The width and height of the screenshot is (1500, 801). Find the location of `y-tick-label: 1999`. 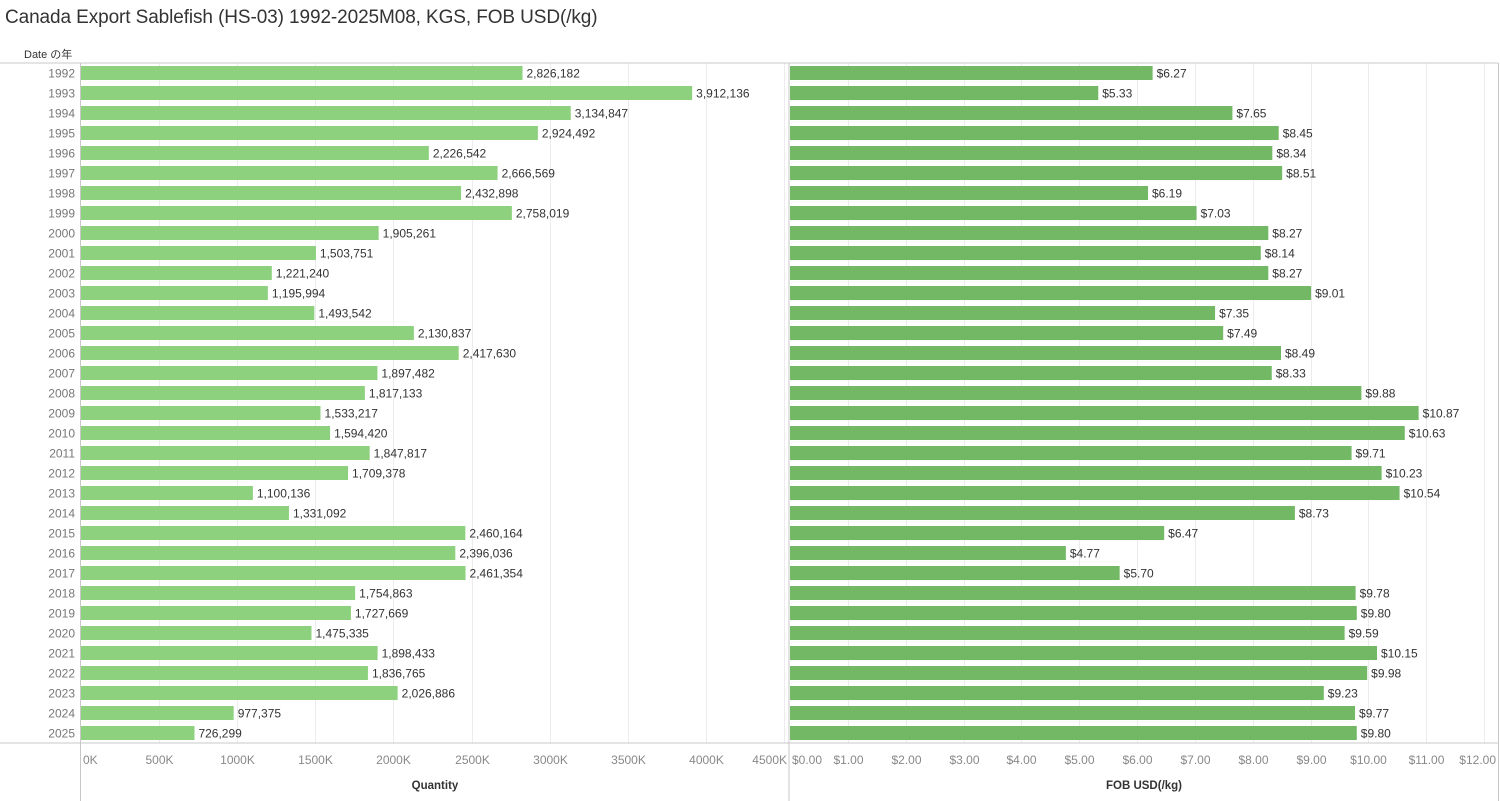

y-tick-label: 1999 is located at coordinates (61, 214).